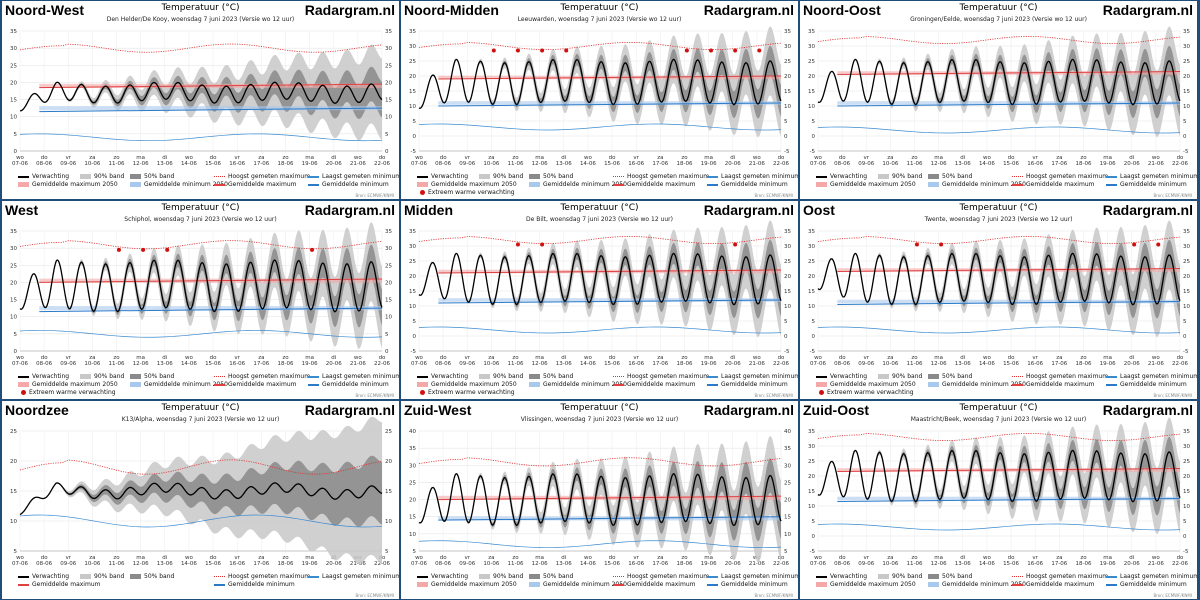 Image resolution: width=1200 pixels, height=600 pixels. I want to click on legend-label: Laagst gemeten minimum, so click(360, 176).